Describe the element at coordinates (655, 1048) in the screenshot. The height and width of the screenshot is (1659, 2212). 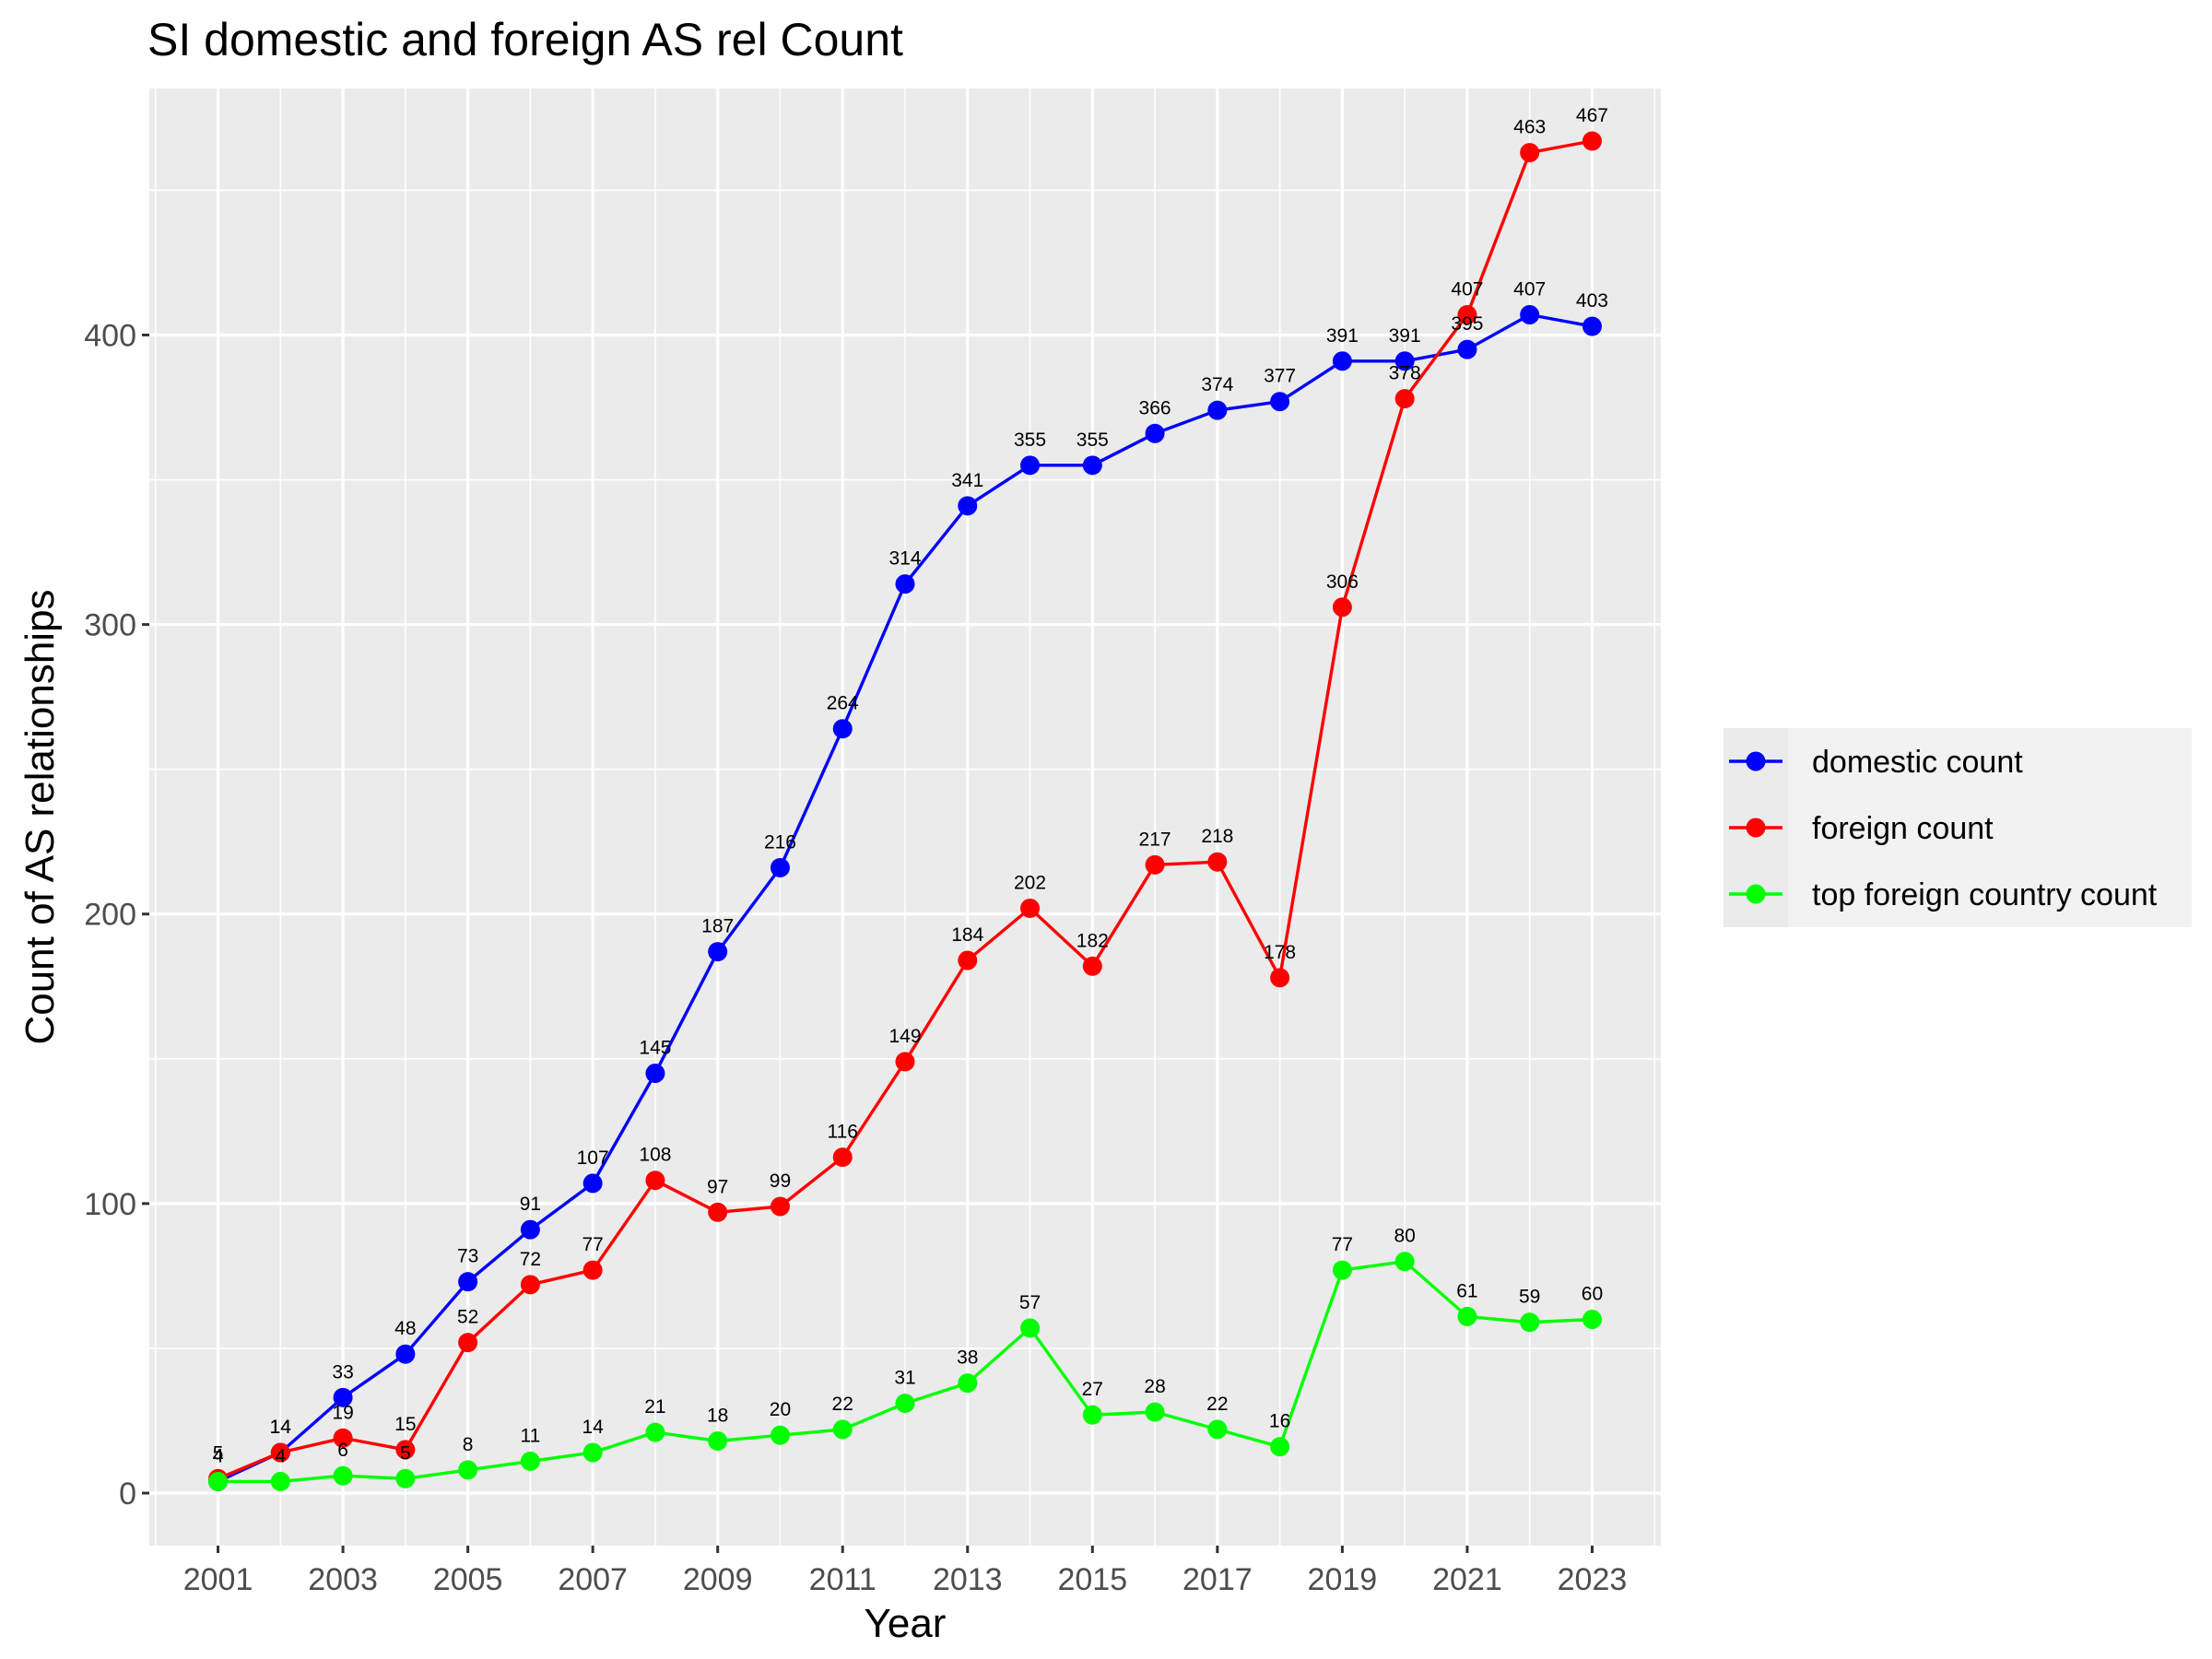
I see `data-label: 145` at that location.